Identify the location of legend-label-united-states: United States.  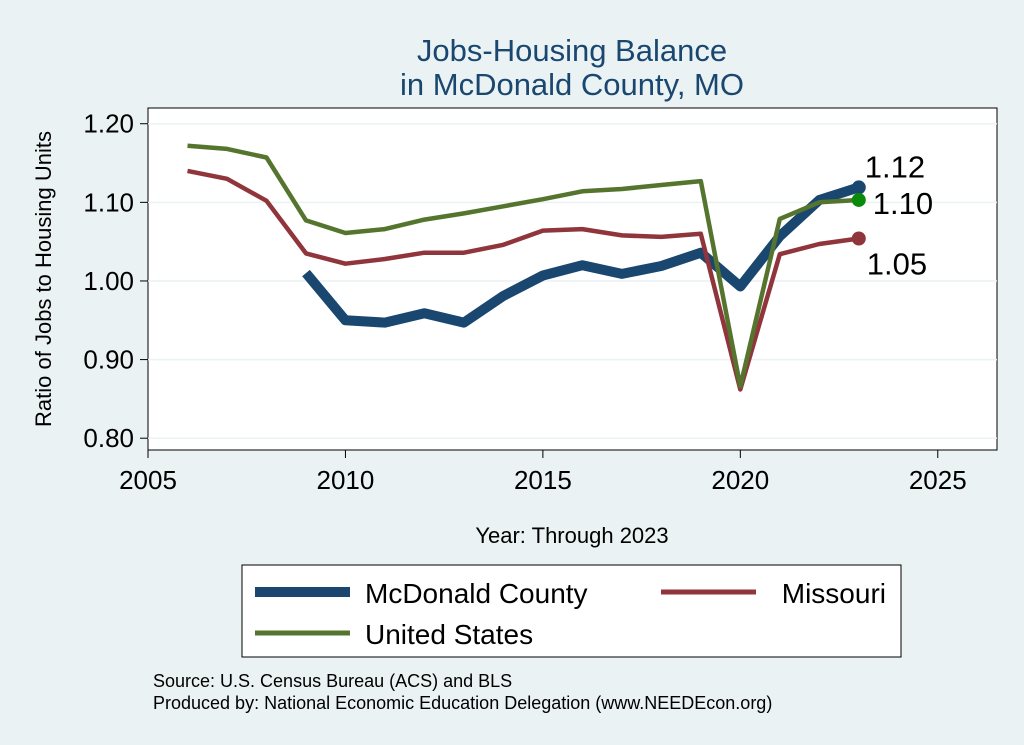
(449, 634).